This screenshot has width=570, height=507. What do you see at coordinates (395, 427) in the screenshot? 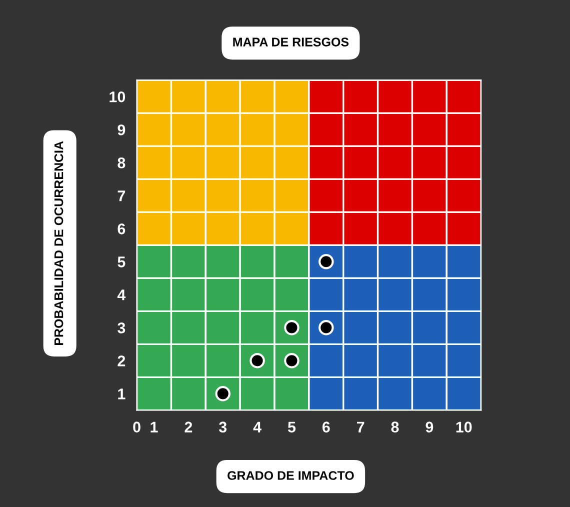
I see `x-tick-label: 8` at bounding box center [395, 427].